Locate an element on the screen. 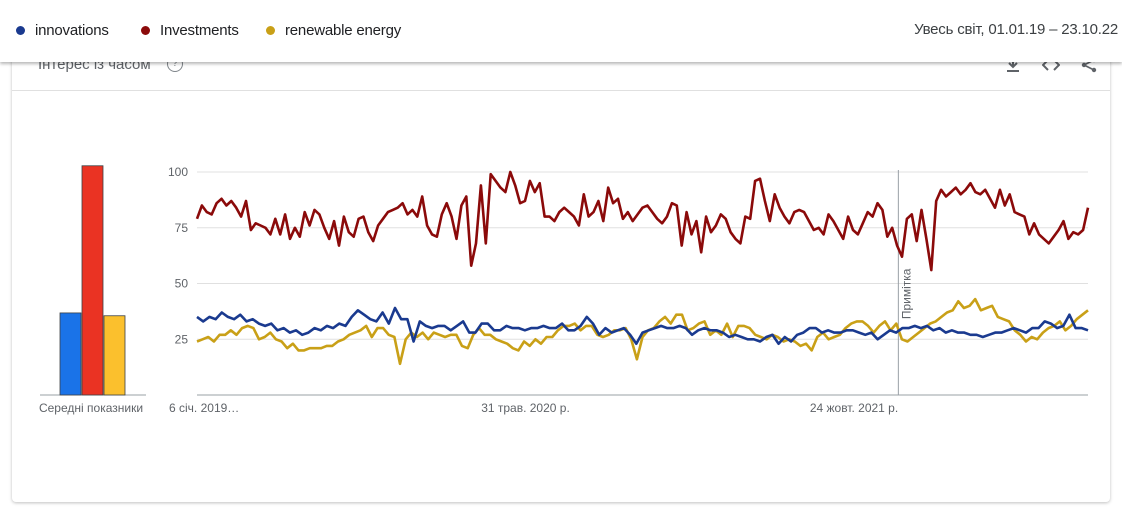 Image resolution: width=1122 pixels, height=511 pixels. average-bar-investments is located at coordinates (92, 280).